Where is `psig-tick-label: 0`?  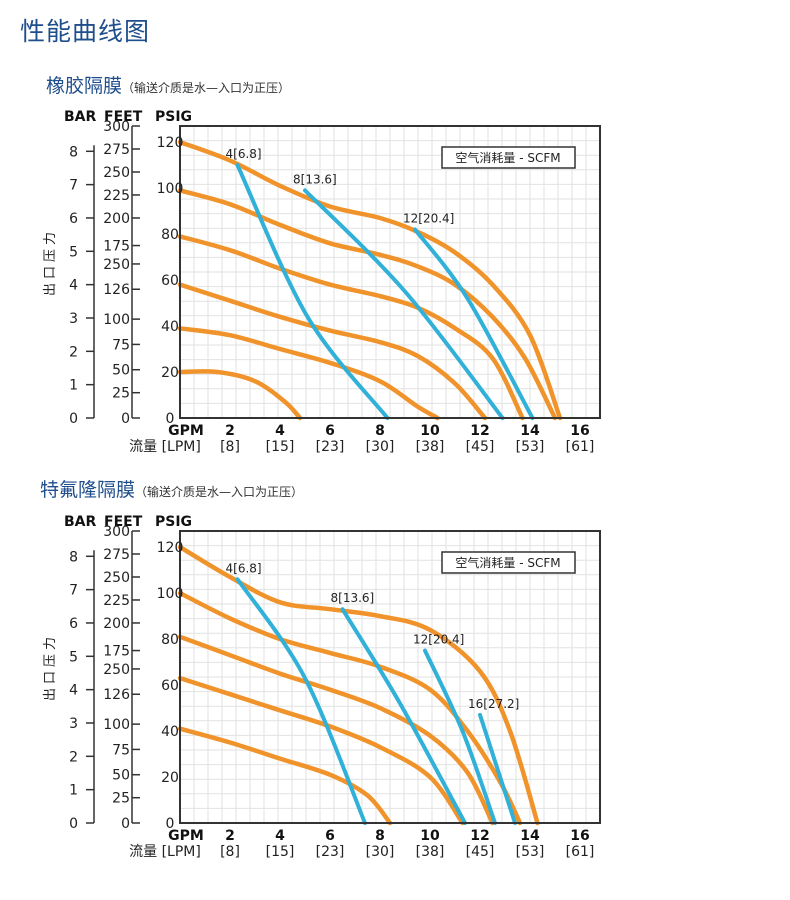
psig-tick-label: 0 is located at coordinates (170, 824).